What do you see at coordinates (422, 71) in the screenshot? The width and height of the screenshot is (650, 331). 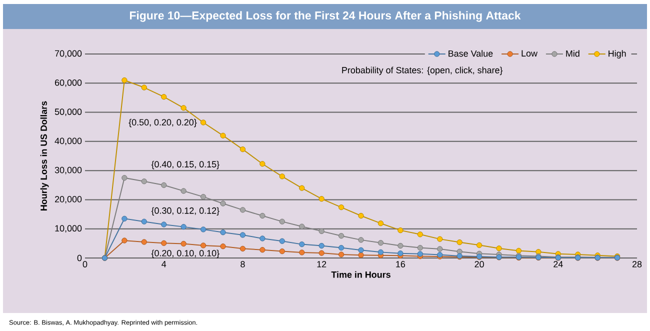 I see `legend-title: Probability of States: {open, click, share}` at bounding box center [422, 71].